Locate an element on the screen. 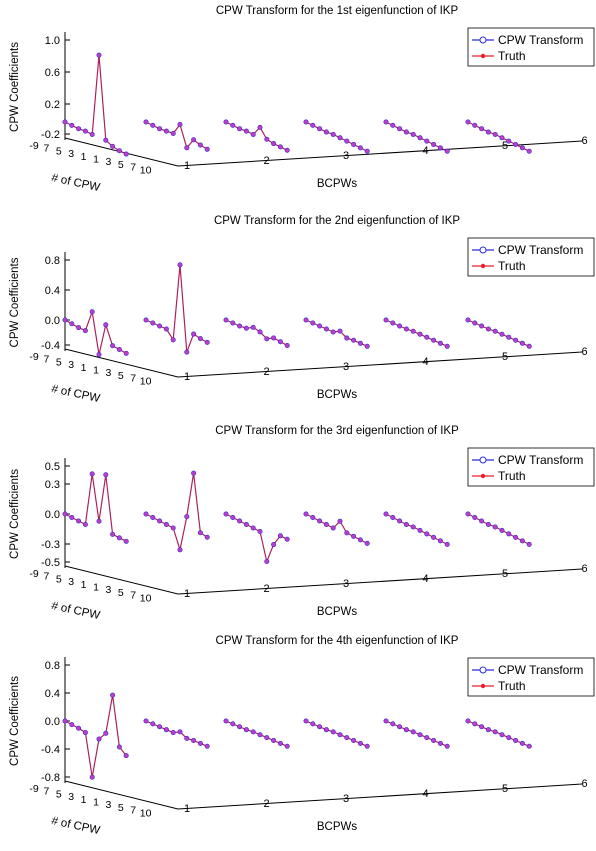 The height and width of the screenshot is (851, 596). z-tick-label: -0.3 is located at coordinates (50, 545).